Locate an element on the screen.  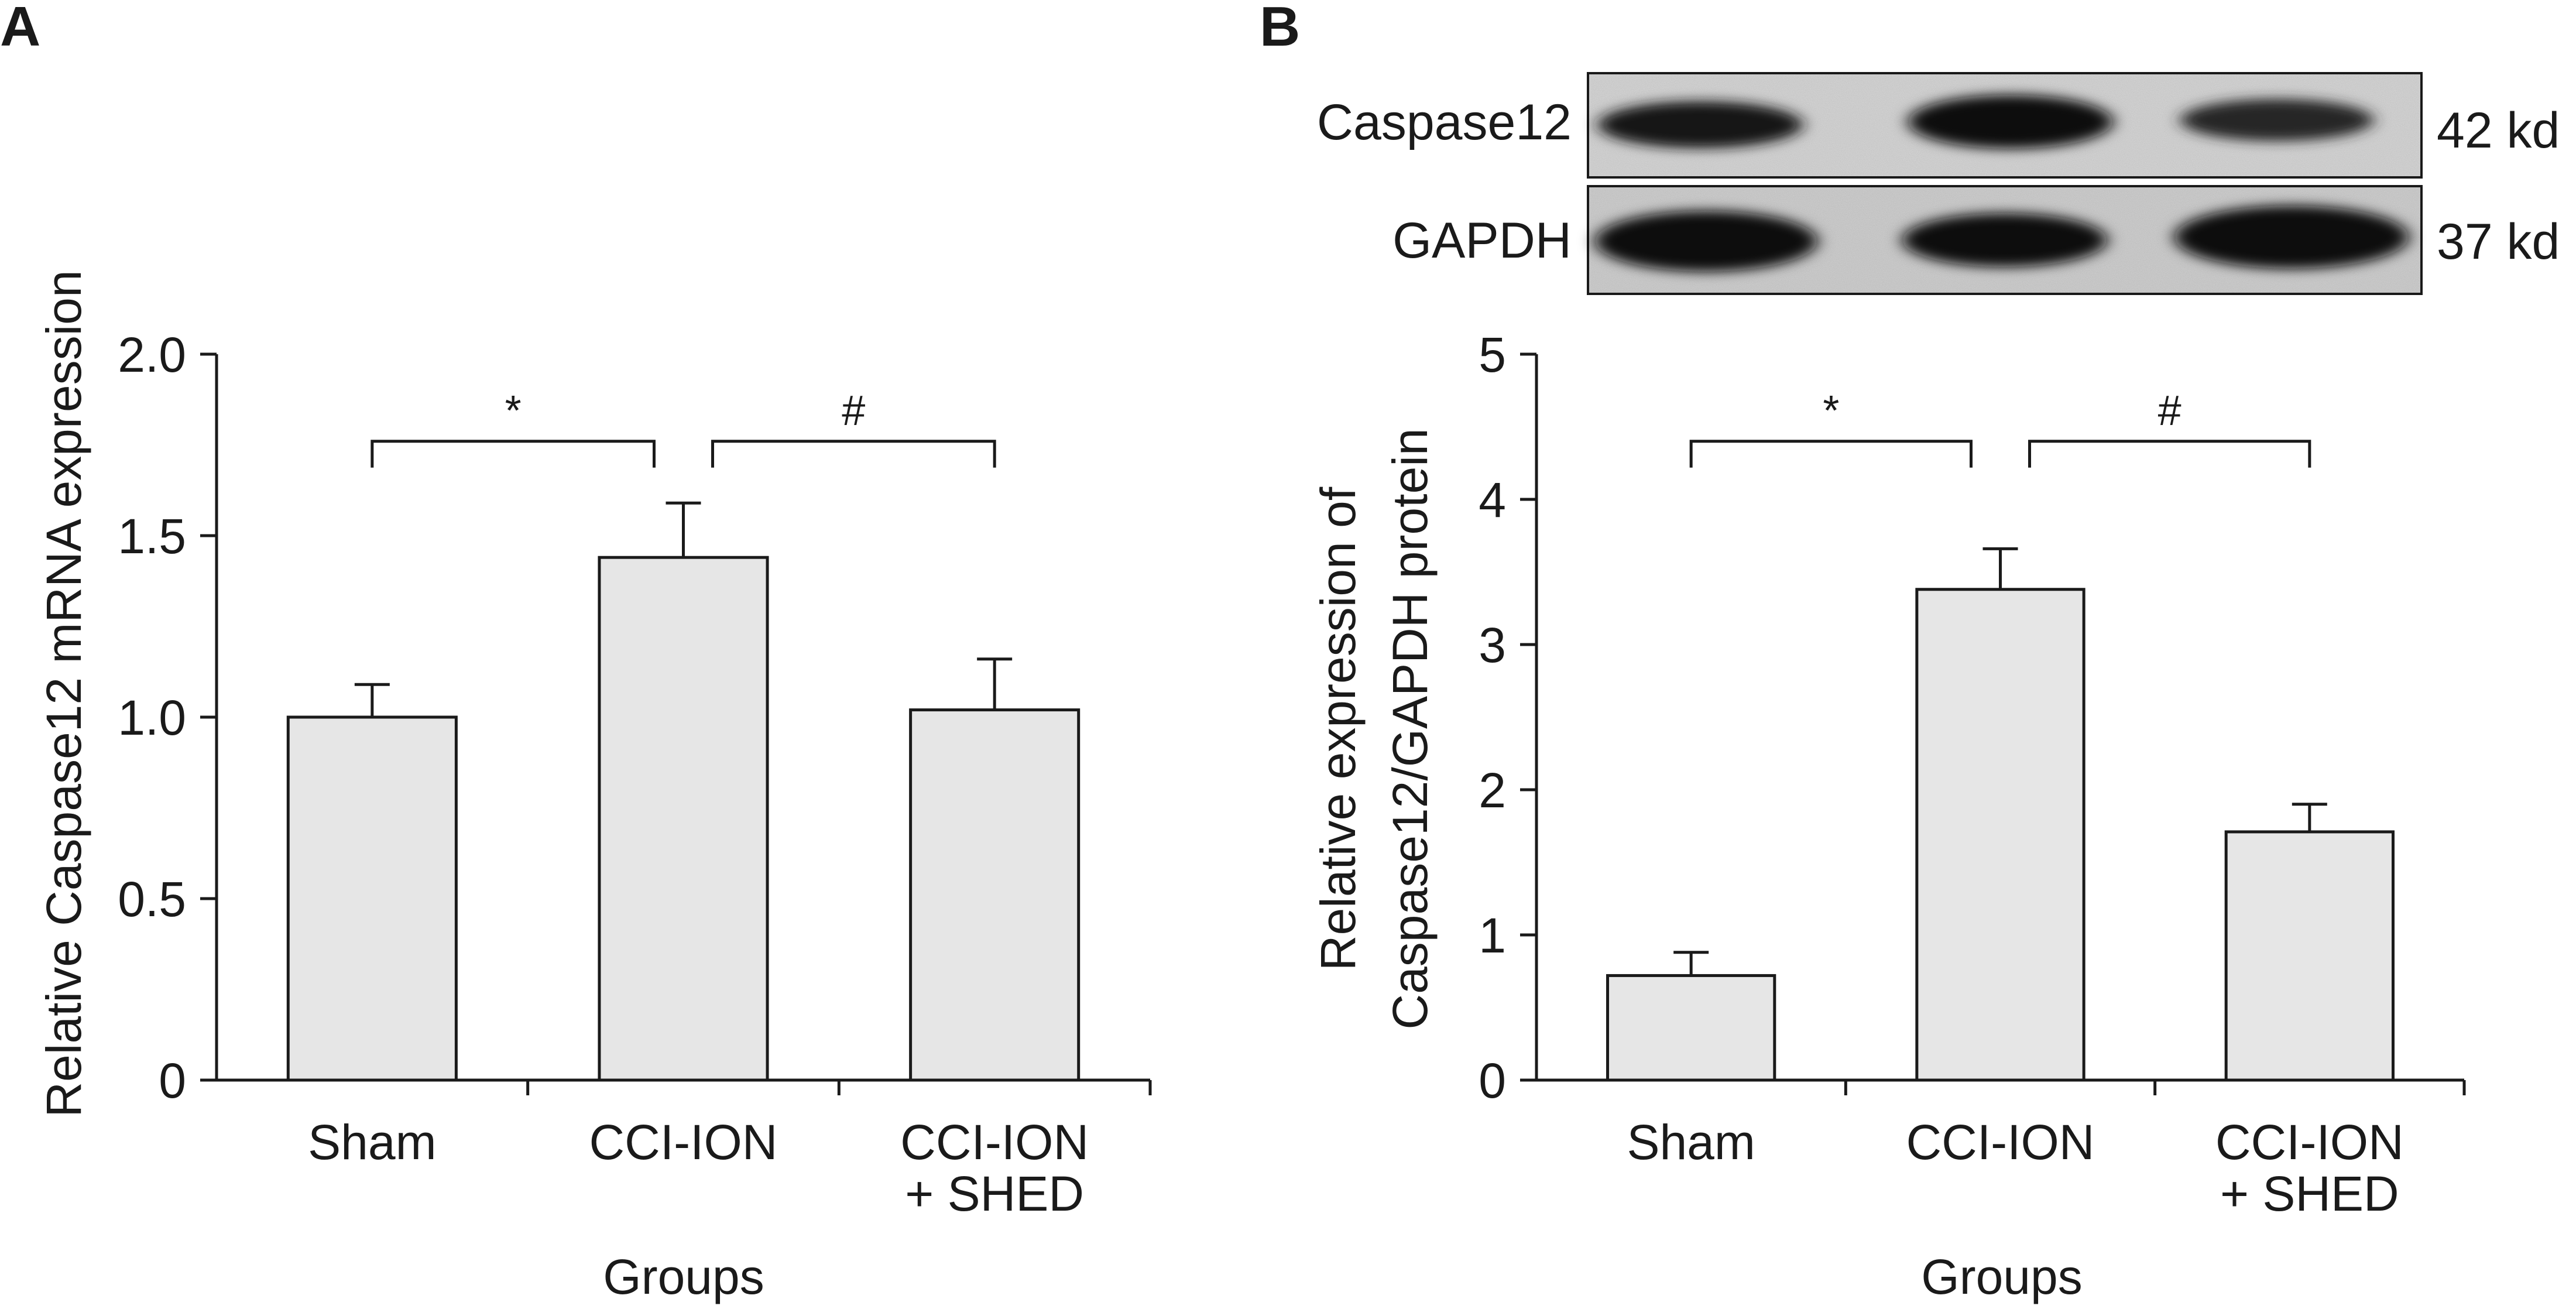
y-tick-label: 1 is located at coordinates (1493, 935).